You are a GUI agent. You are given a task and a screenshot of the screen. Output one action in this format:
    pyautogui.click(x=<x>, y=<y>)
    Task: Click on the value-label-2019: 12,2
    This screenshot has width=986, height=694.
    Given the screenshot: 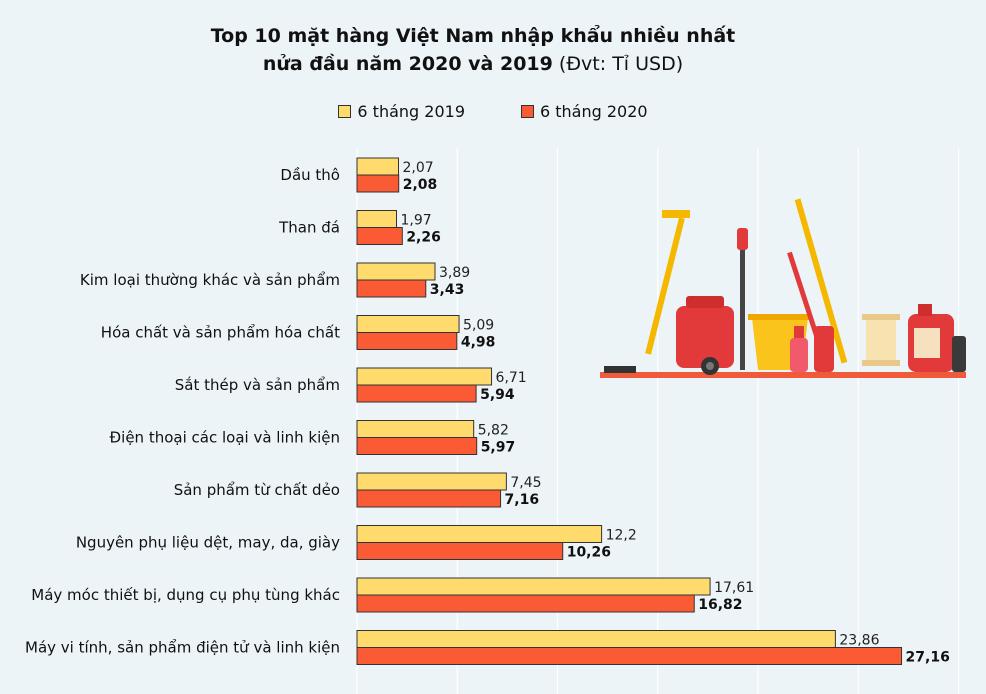 What is the action you would take?
    pyautogui.click(x=621, y=536)
    